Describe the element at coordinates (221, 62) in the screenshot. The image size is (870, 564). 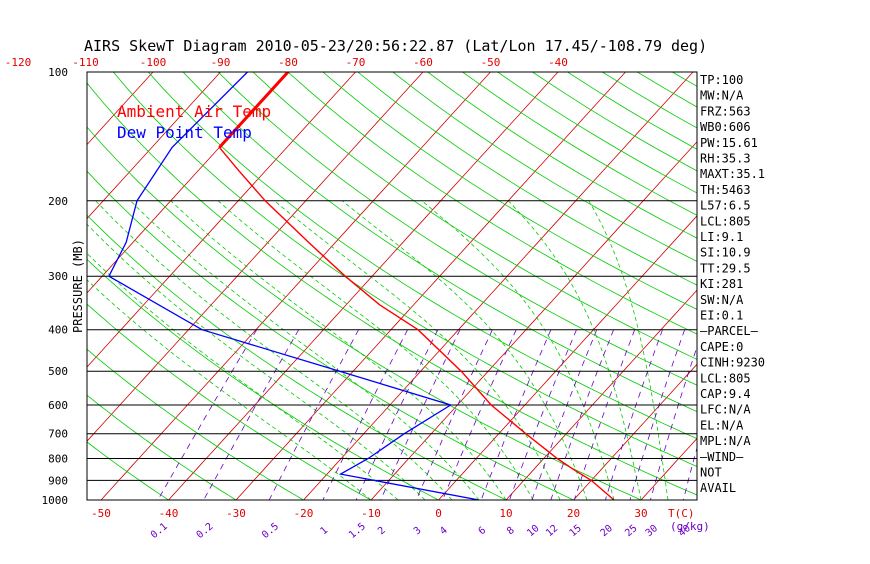
I see `top-temp-tick-label: -90` at that location.